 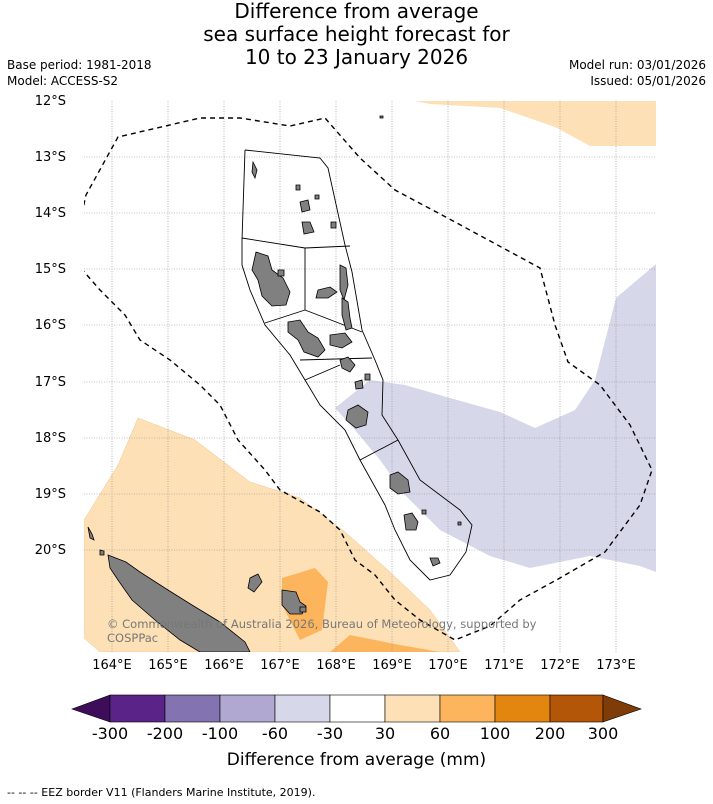 I want to click on lat-label-16s: 16°S, so click(x=50, y=325).